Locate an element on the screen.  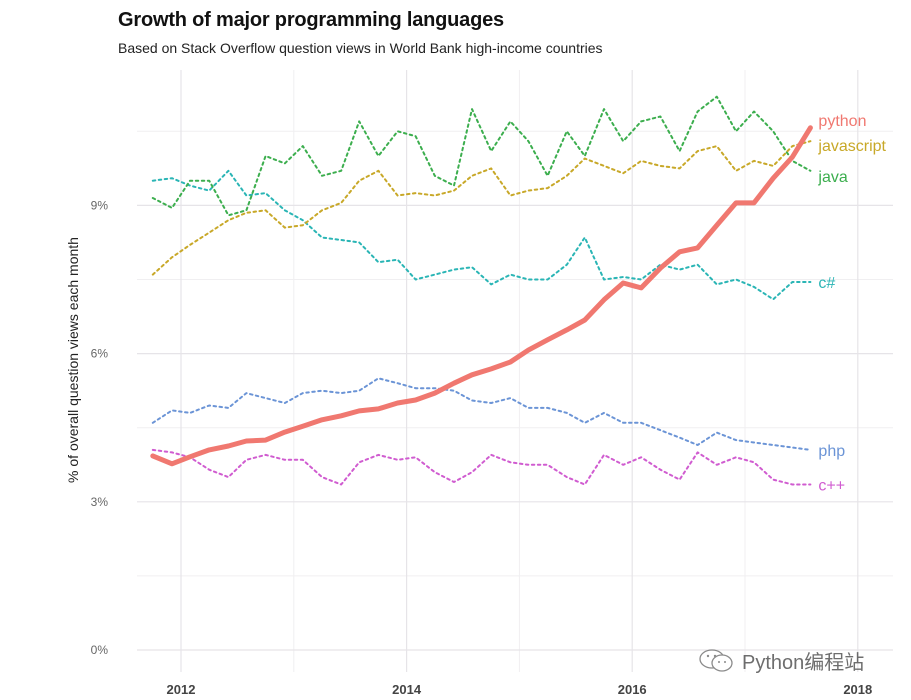
x-axis-ticks: 2012 2014 2016 2018 is located at coordinates (520, 689).